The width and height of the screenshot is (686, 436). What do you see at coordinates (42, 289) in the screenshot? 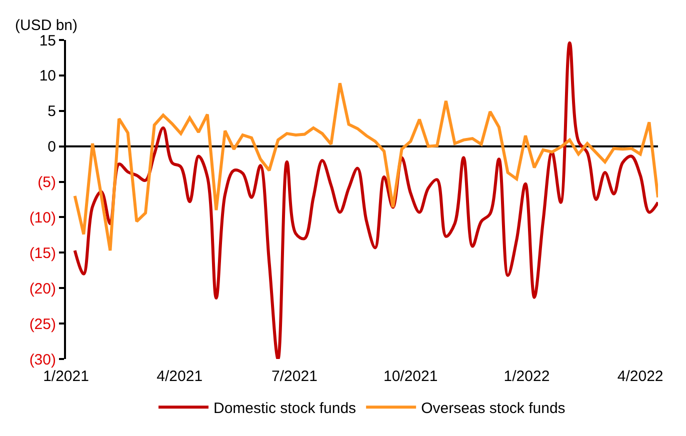
I see `y-tick-label: (20)` at bounding box center [42, 289].